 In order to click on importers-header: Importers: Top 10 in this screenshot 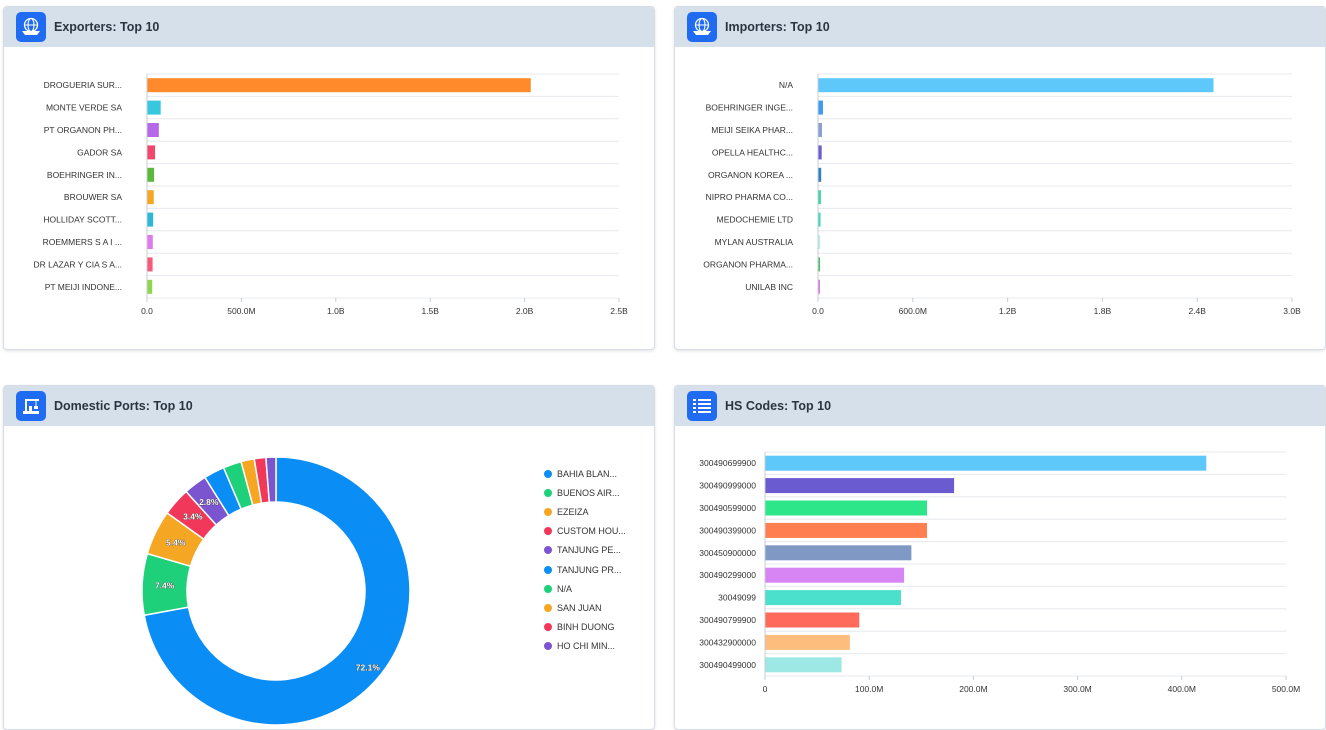, I will do `click(1000, 27)`.